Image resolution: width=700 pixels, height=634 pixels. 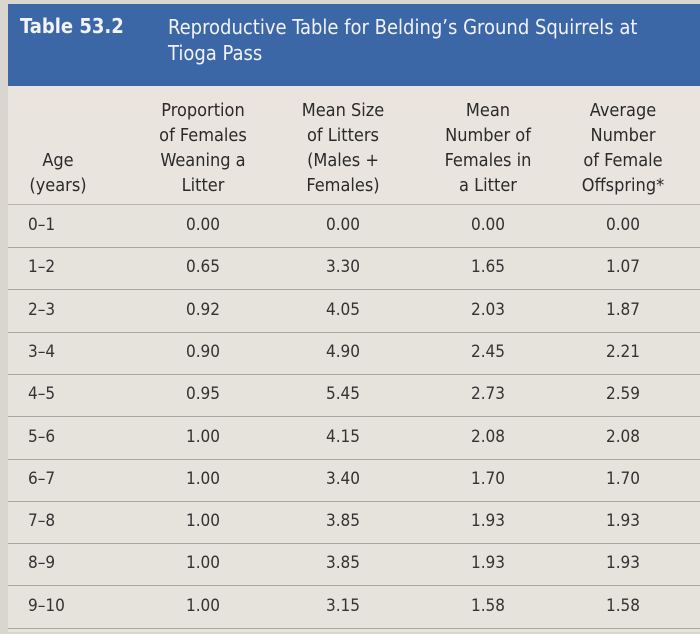 What do you see at coordinates (623, 351) in the screenshot?
I see `table-cell: 2.21` at bounding box center [623, 351].